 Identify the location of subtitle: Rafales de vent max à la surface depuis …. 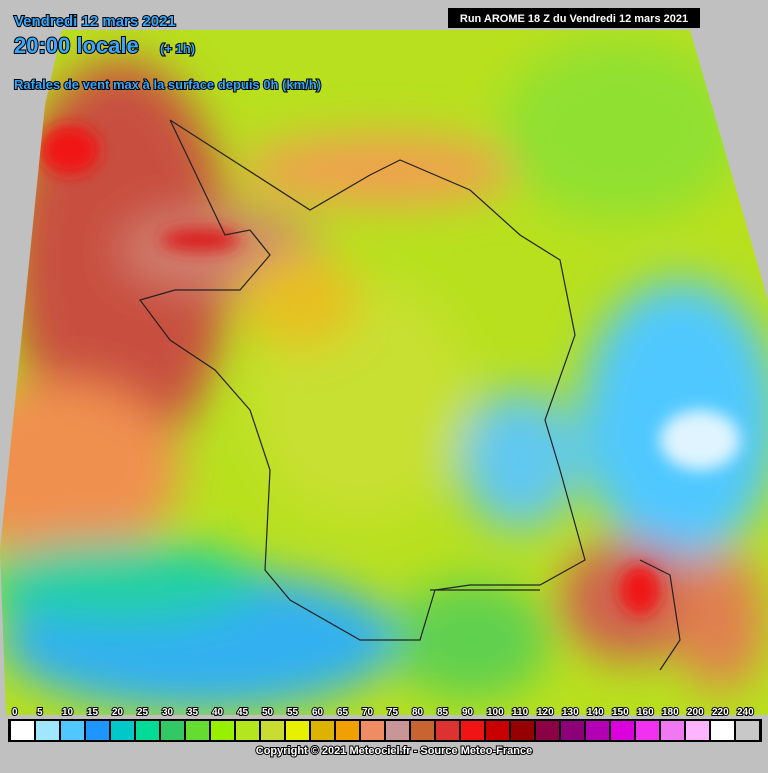
(167, 84).